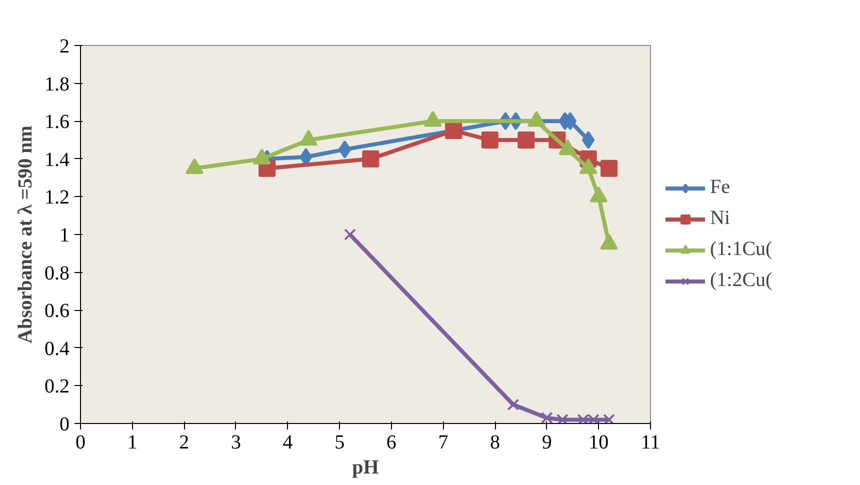  I want to click on x-axis-title: pH, so click(366, 467).